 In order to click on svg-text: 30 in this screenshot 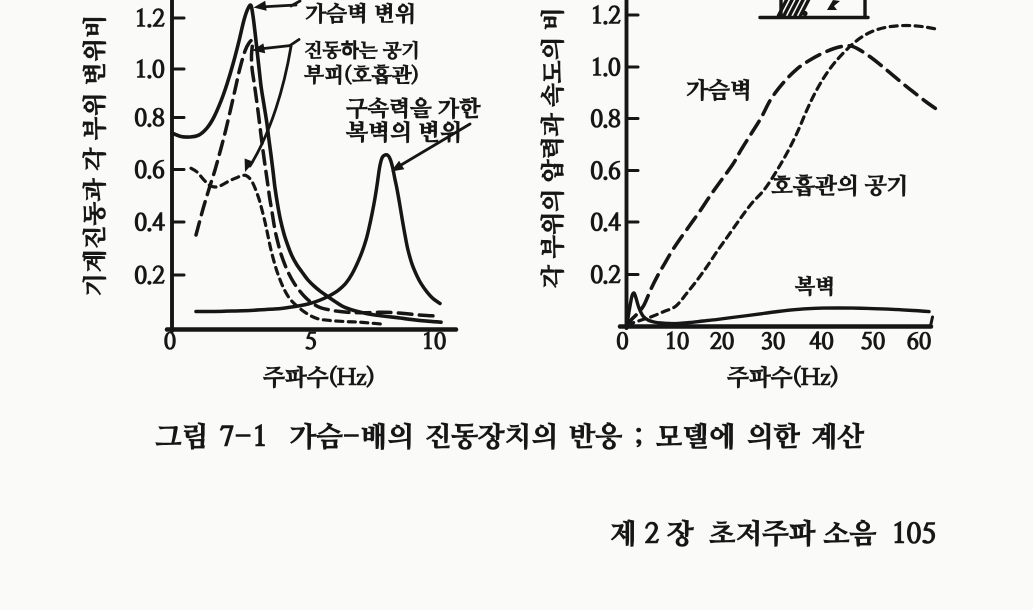, I will do `click(773, 342)`.